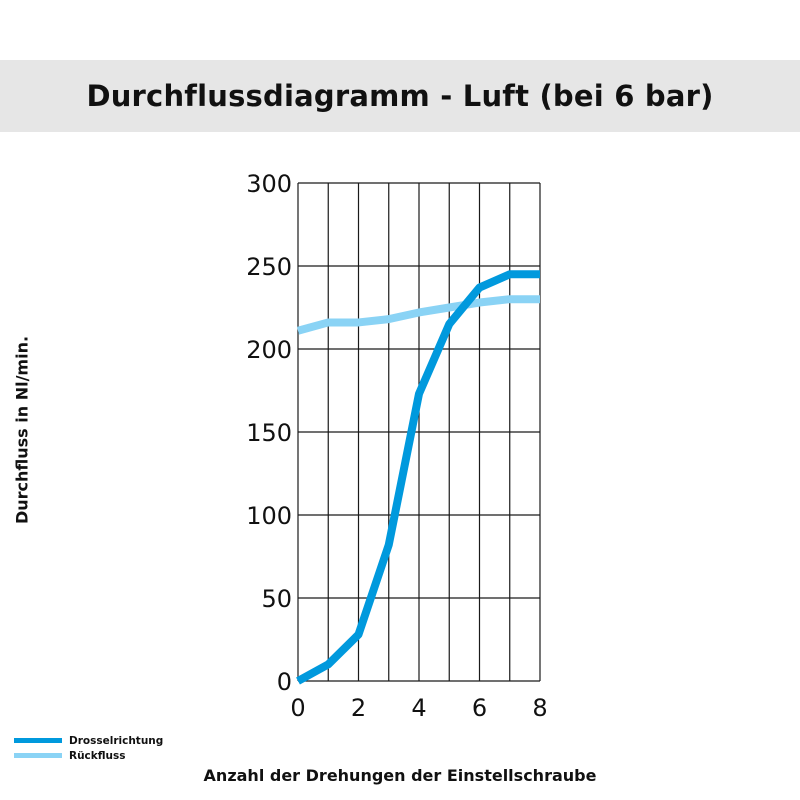  Describe the element at coordinates (479, 708) in the screenshot. I see `x-tick-label: 6` at that location.